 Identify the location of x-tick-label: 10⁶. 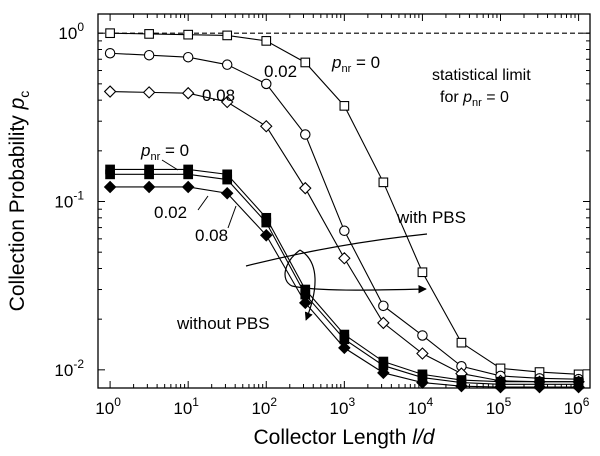
(577, 406).